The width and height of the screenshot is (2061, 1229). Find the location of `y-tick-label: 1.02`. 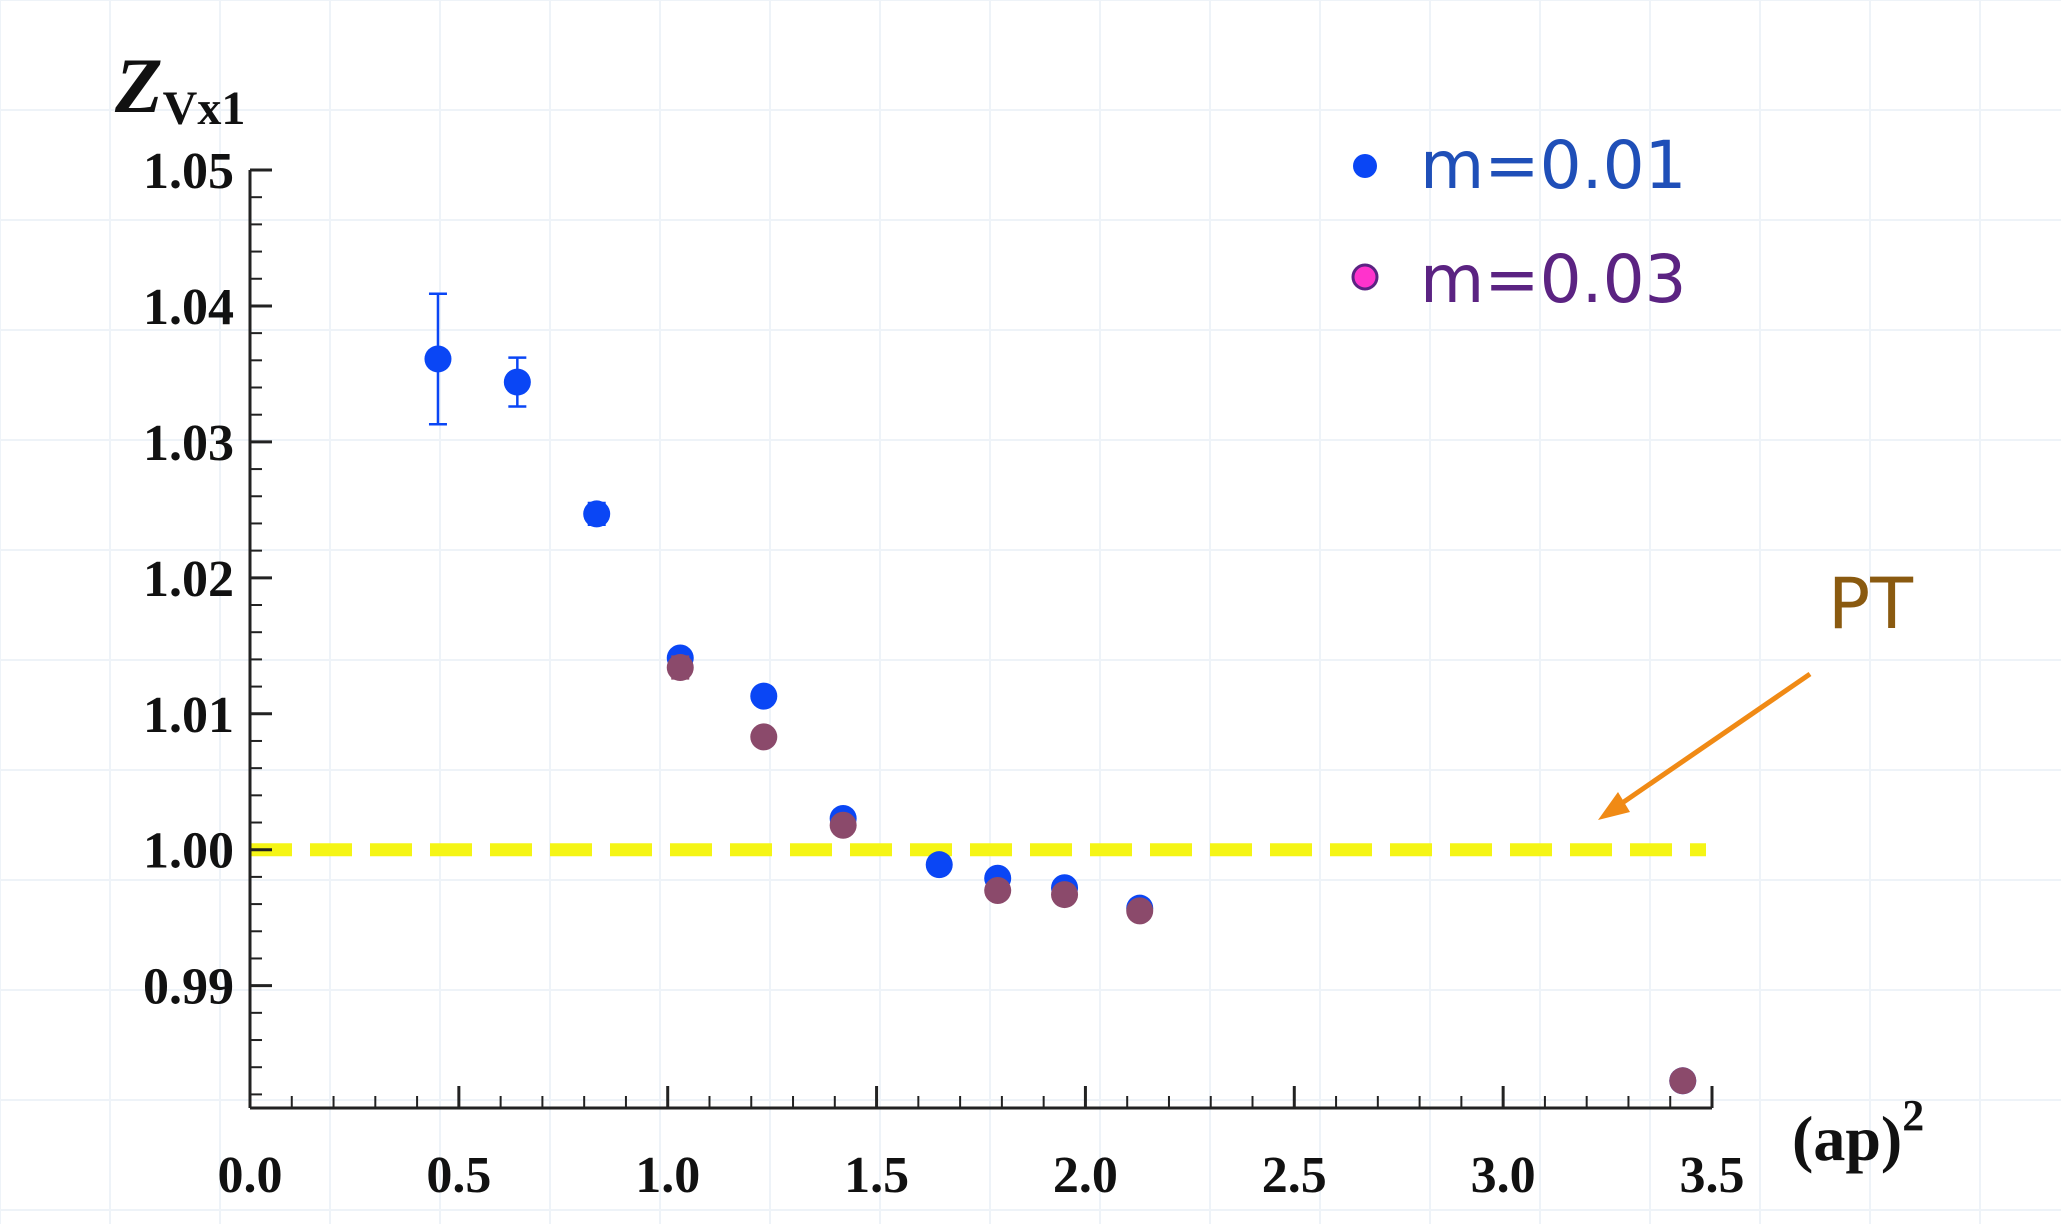

y-tick-label: 1.02 is located at coordinates (188, 579).